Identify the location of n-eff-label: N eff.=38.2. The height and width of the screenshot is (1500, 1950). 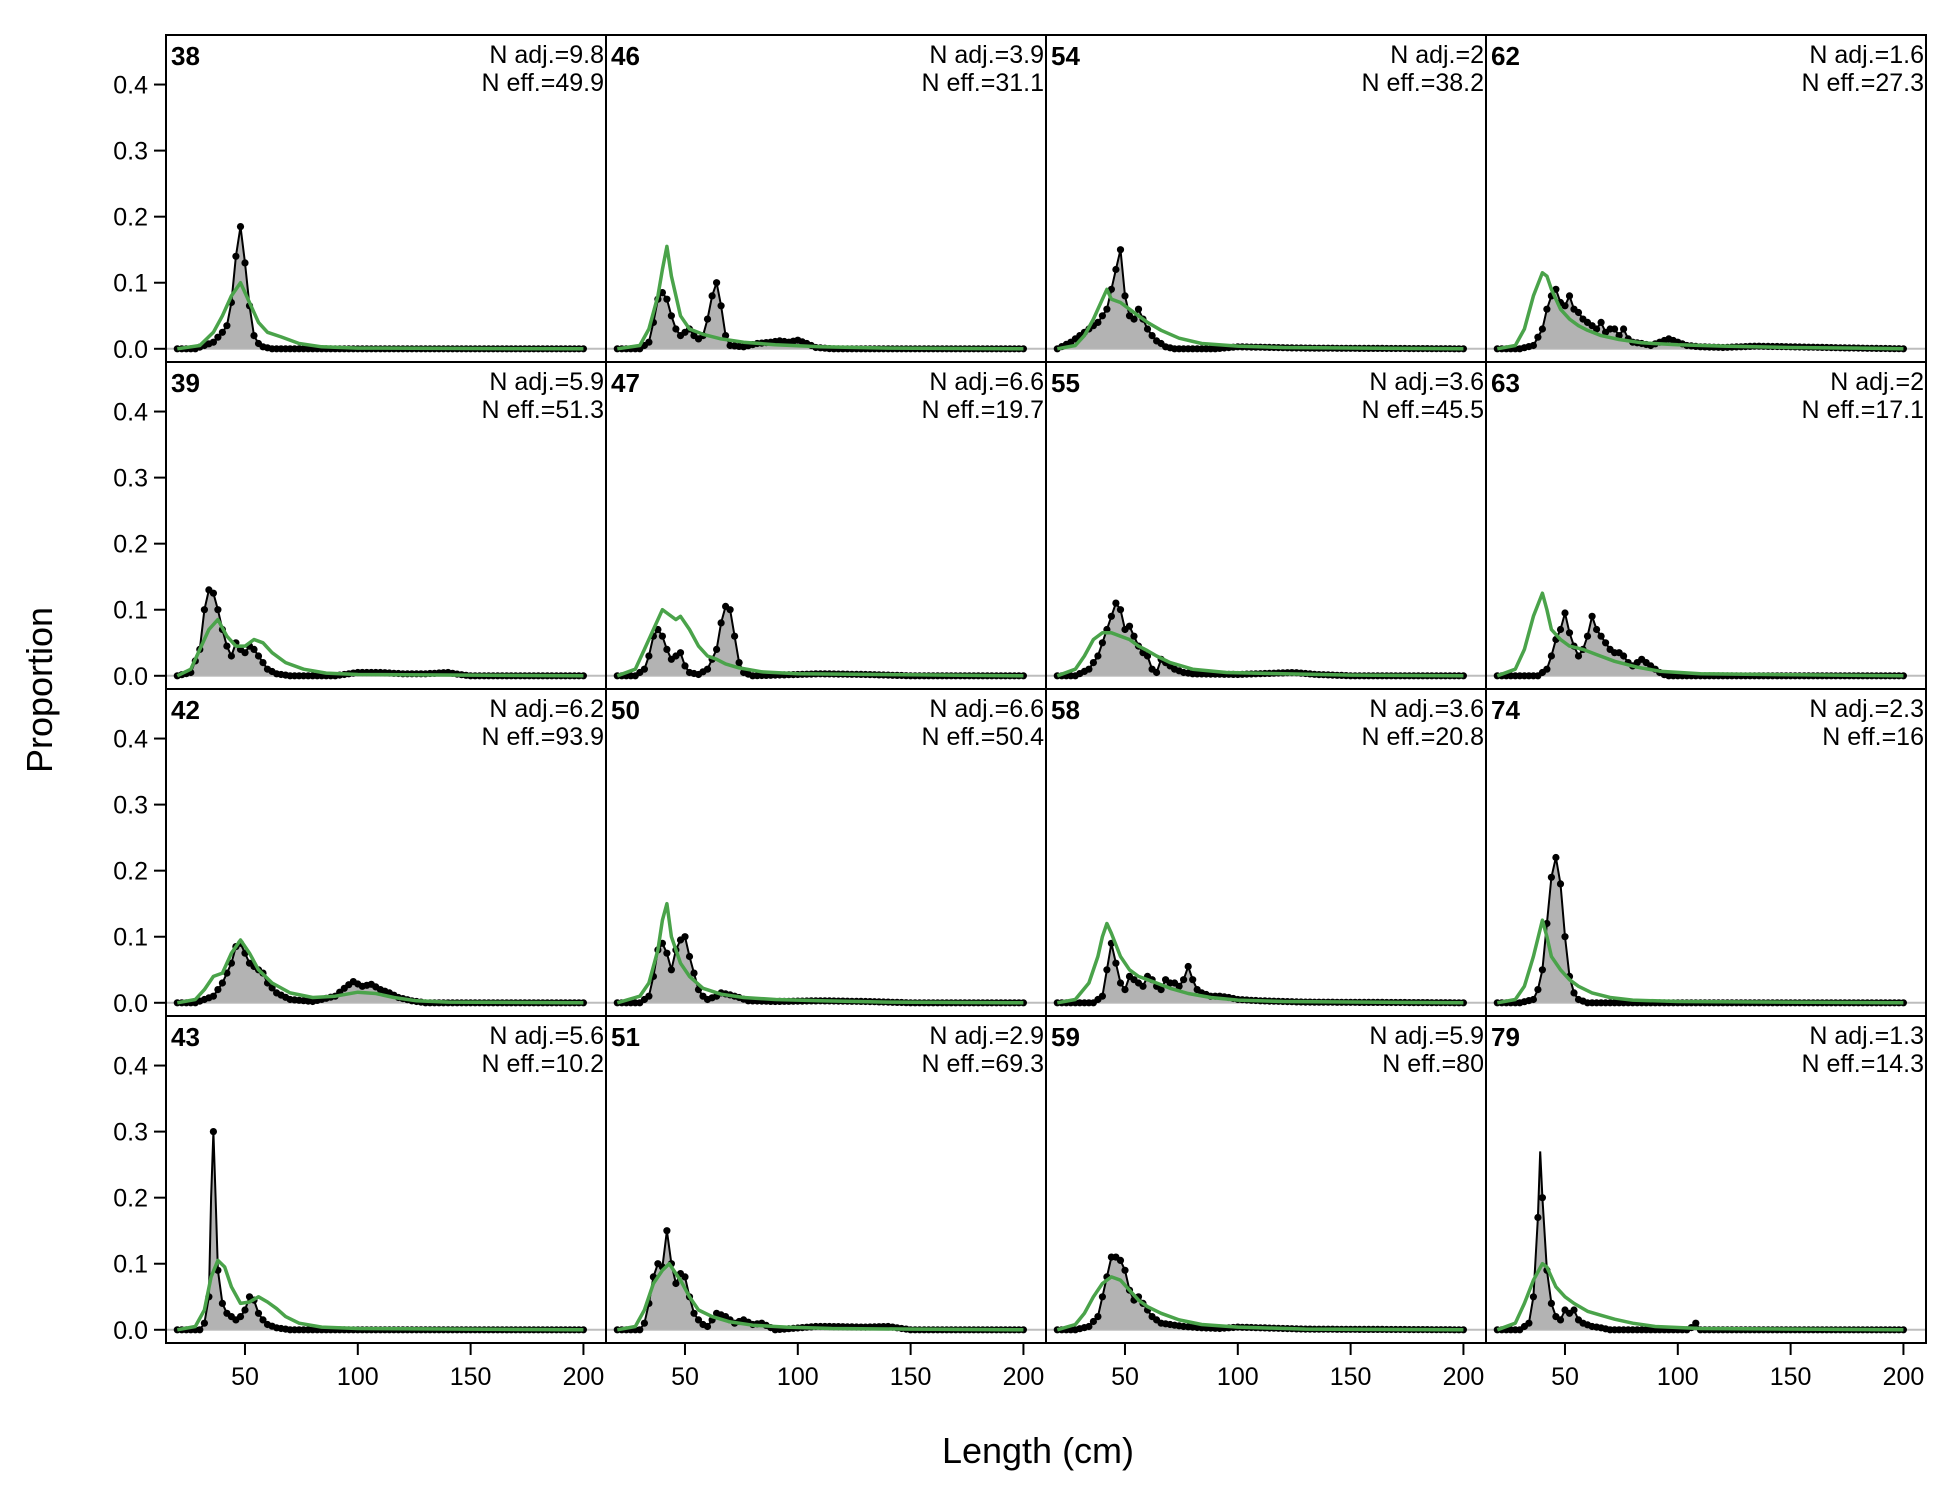
(1422, 83).